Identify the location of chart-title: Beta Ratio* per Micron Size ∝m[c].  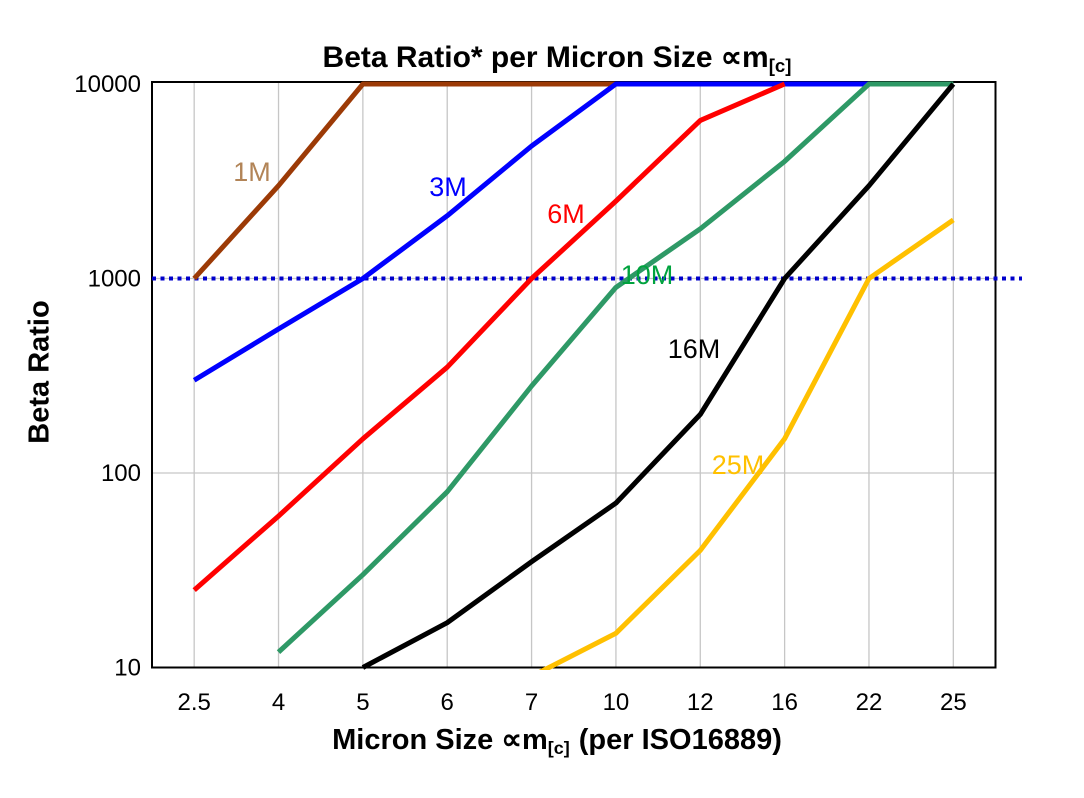
(557, 58).